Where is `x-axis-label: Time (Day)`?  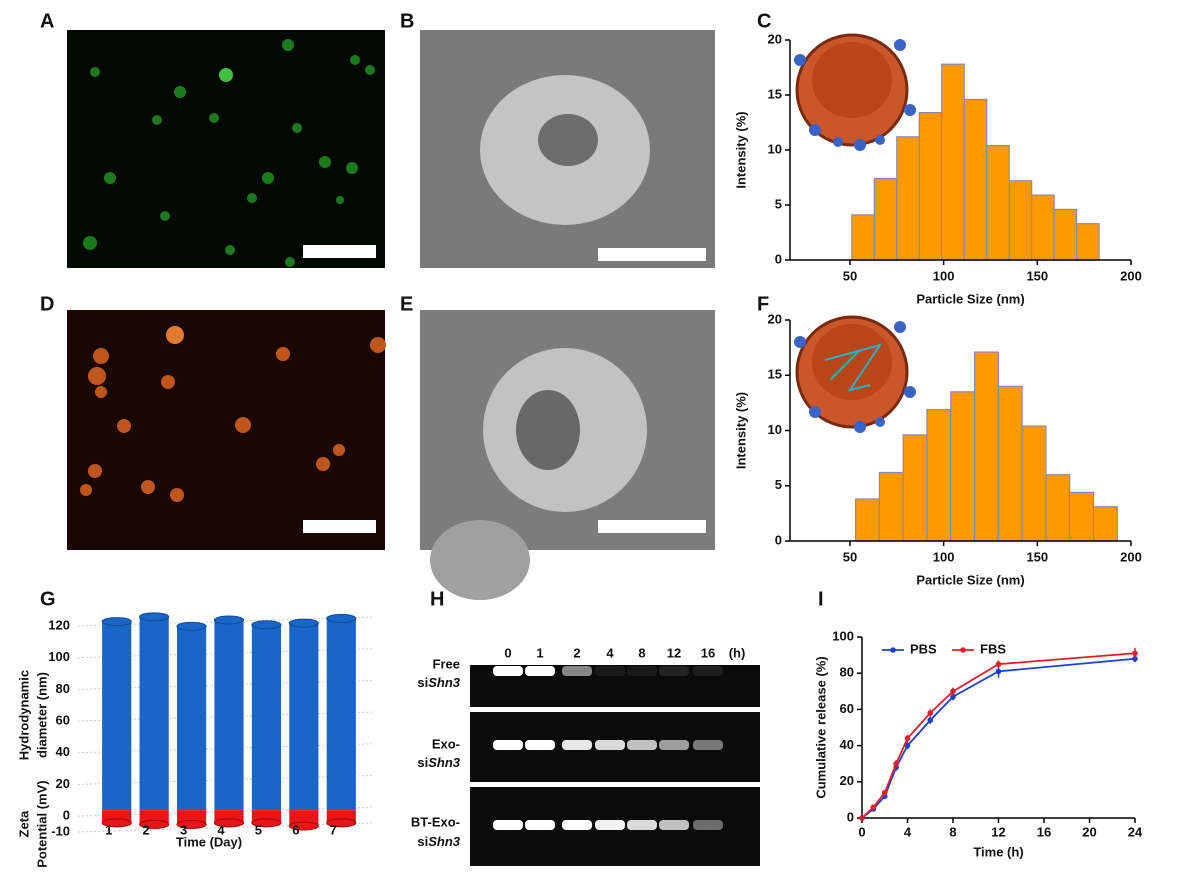
x-axis-label: Time (Day) is located at coordinates (209, 841).